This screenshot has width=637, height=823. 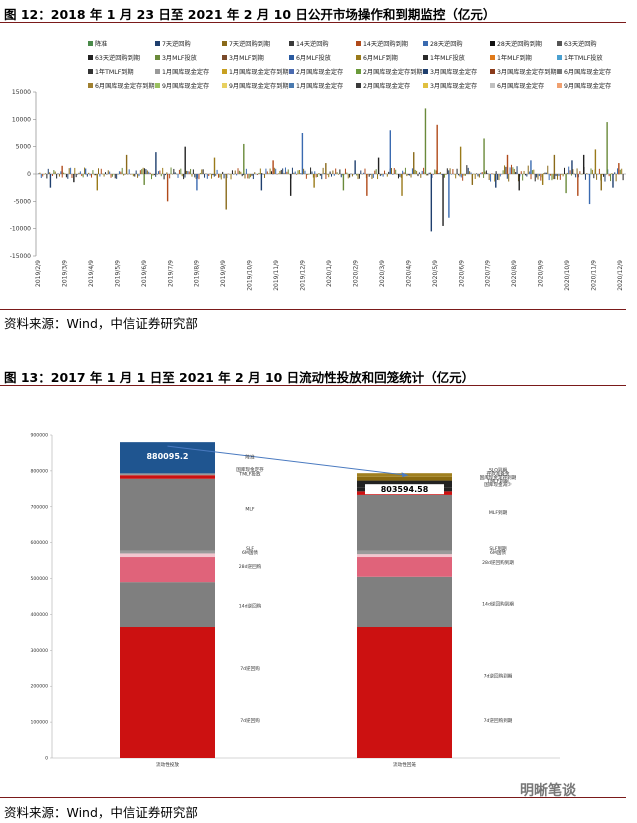 What do you see at coordinates (38, 273) in the screenshot?
I see `x-tick-label: 2019/2/9` at bounding box center [38, 273].